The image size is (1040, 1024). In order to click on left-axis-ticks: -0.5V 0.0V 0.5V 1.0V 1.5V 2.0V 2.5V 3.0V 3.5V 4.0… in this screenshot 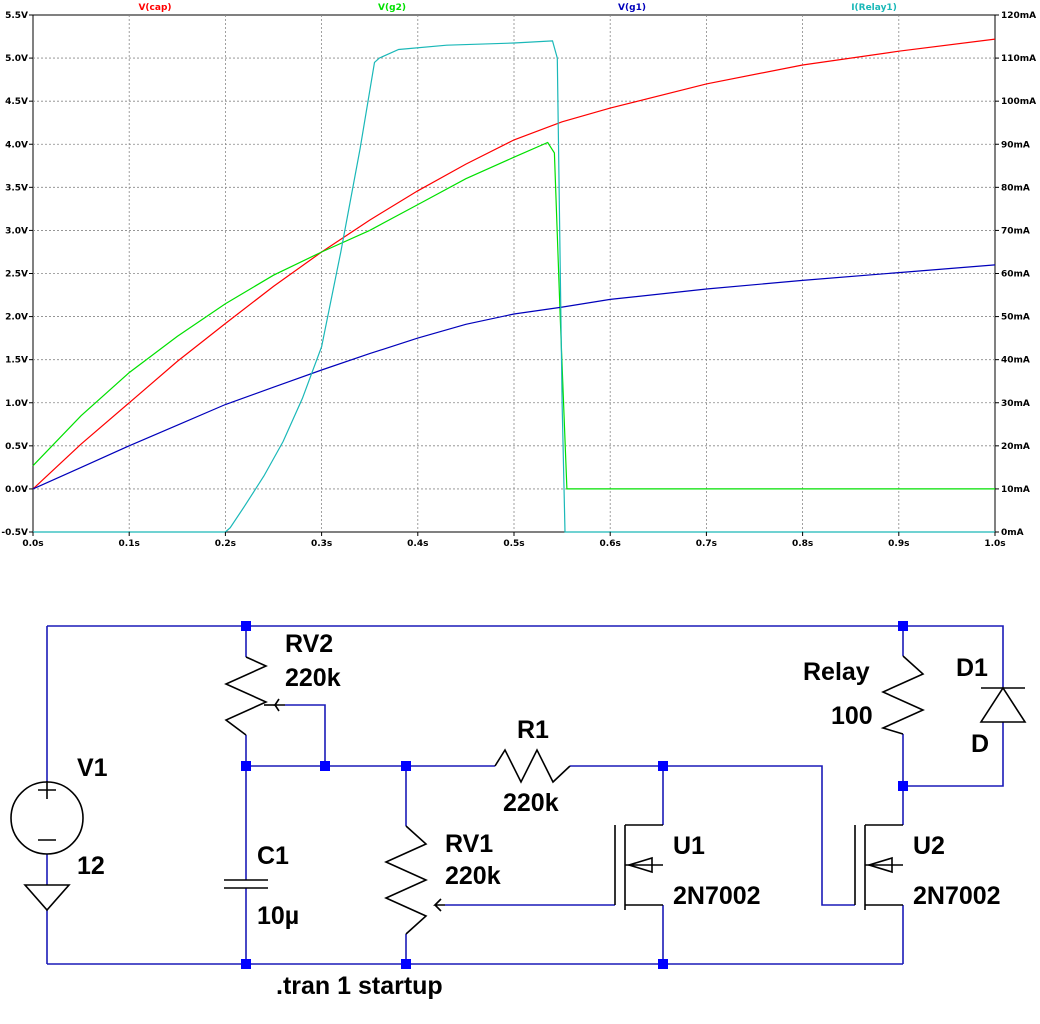, I will do `click(17, 274)`.